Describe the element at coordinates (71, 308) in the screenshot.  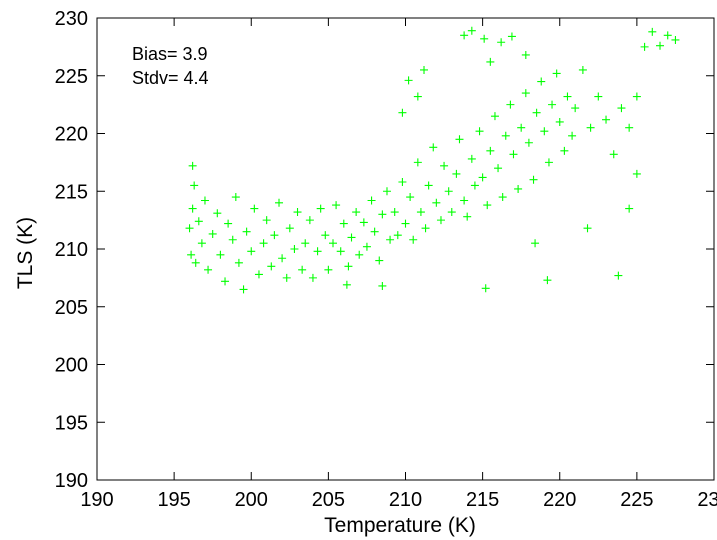
I see `y-tick-label: 205` at that location.